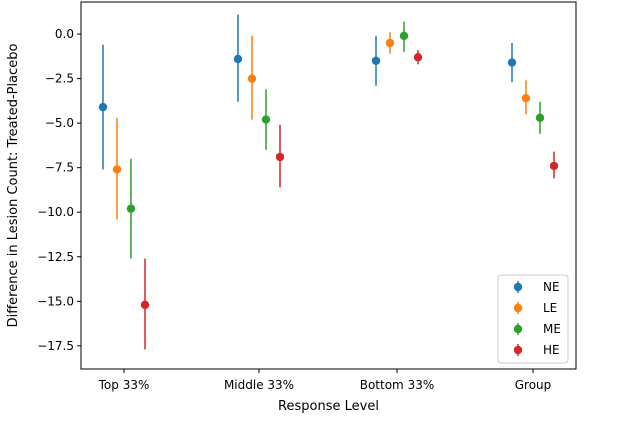  I want to click on legend-item-le: LE, so click(535, 308).